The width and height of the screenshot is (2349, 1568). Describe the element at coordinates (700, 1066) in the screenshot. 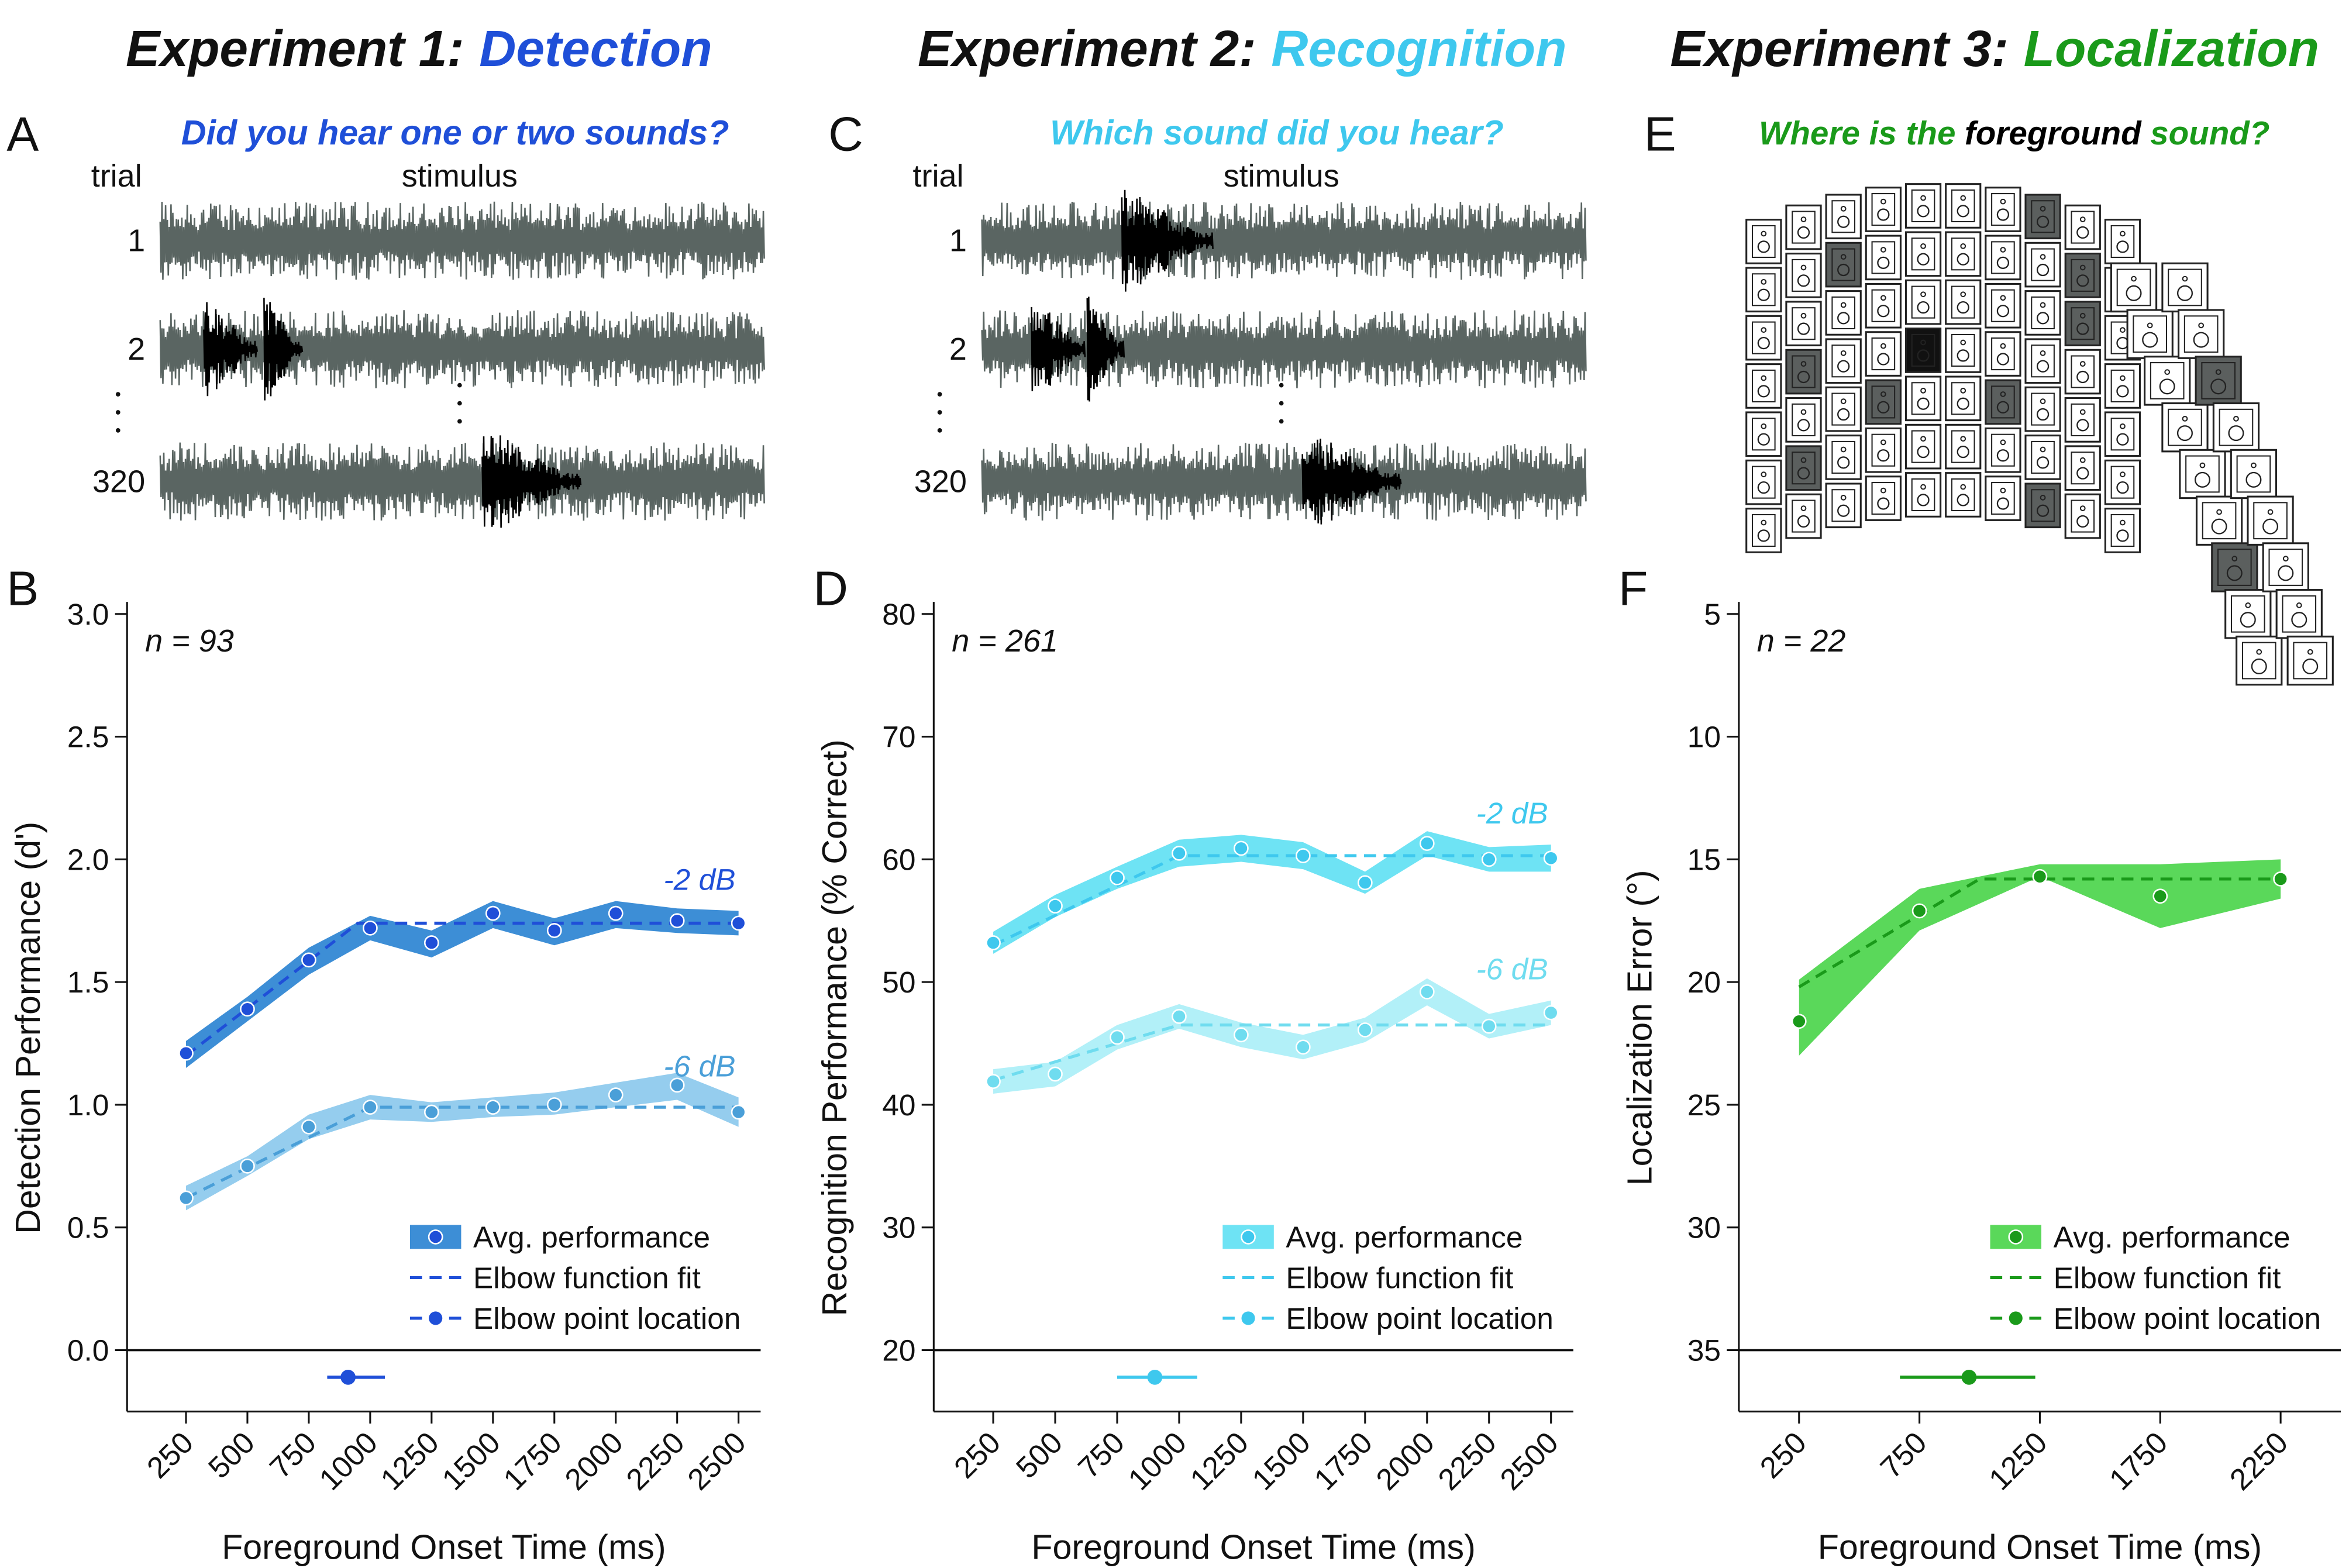

I see `series-label: -6 dB` at that location.